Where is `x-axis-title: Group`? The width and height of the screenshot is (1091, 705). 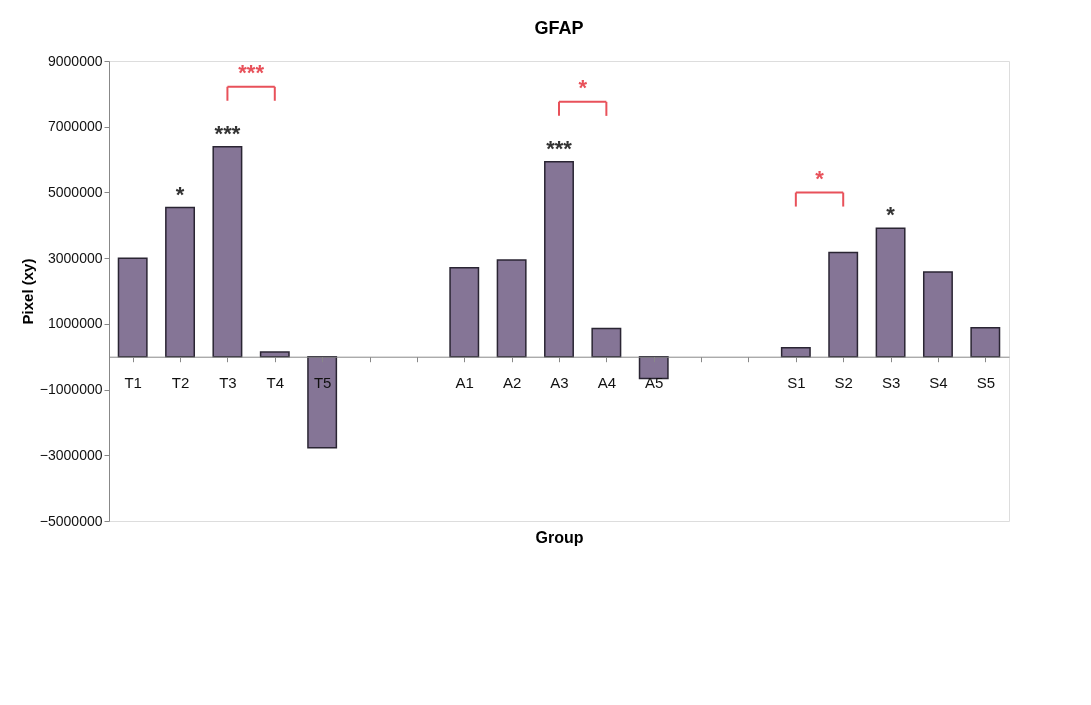 x-axis-title: Group is located at coordinates (559, 537).